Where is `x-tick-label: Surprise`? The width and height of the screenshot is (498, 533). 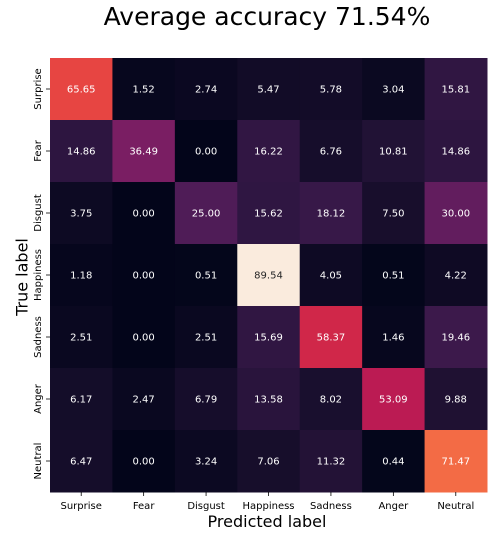
x-tick-label: Surprise is located at coordinates (81, 506).